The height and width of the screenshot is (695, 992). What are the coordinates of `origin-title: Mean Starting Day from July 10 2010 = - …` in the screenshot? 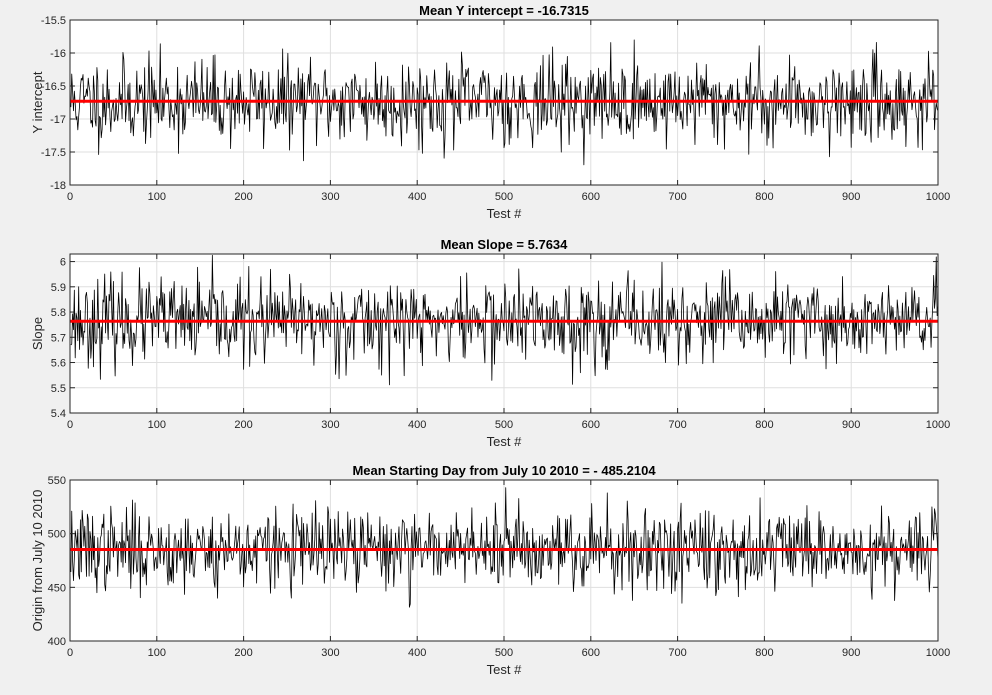 It's located at (504, 470).